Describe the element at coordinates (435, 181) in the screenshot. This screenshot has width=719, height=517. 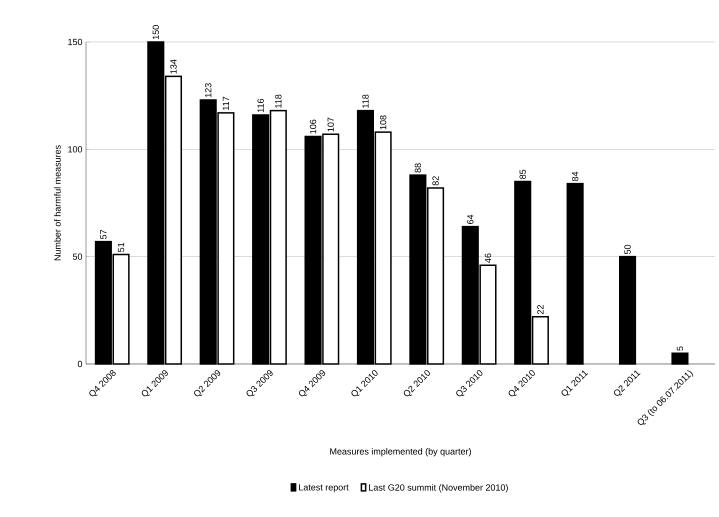
I see `data-label: 82` at that location.